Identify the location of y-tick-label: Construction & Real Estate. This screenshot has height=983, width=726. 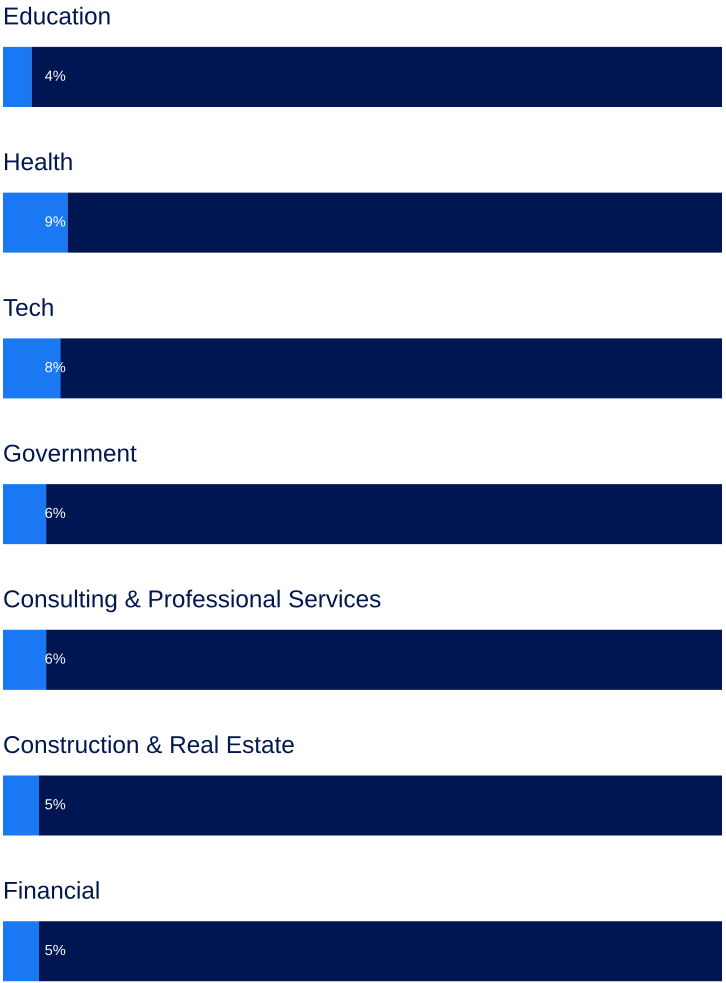
(149, 744).